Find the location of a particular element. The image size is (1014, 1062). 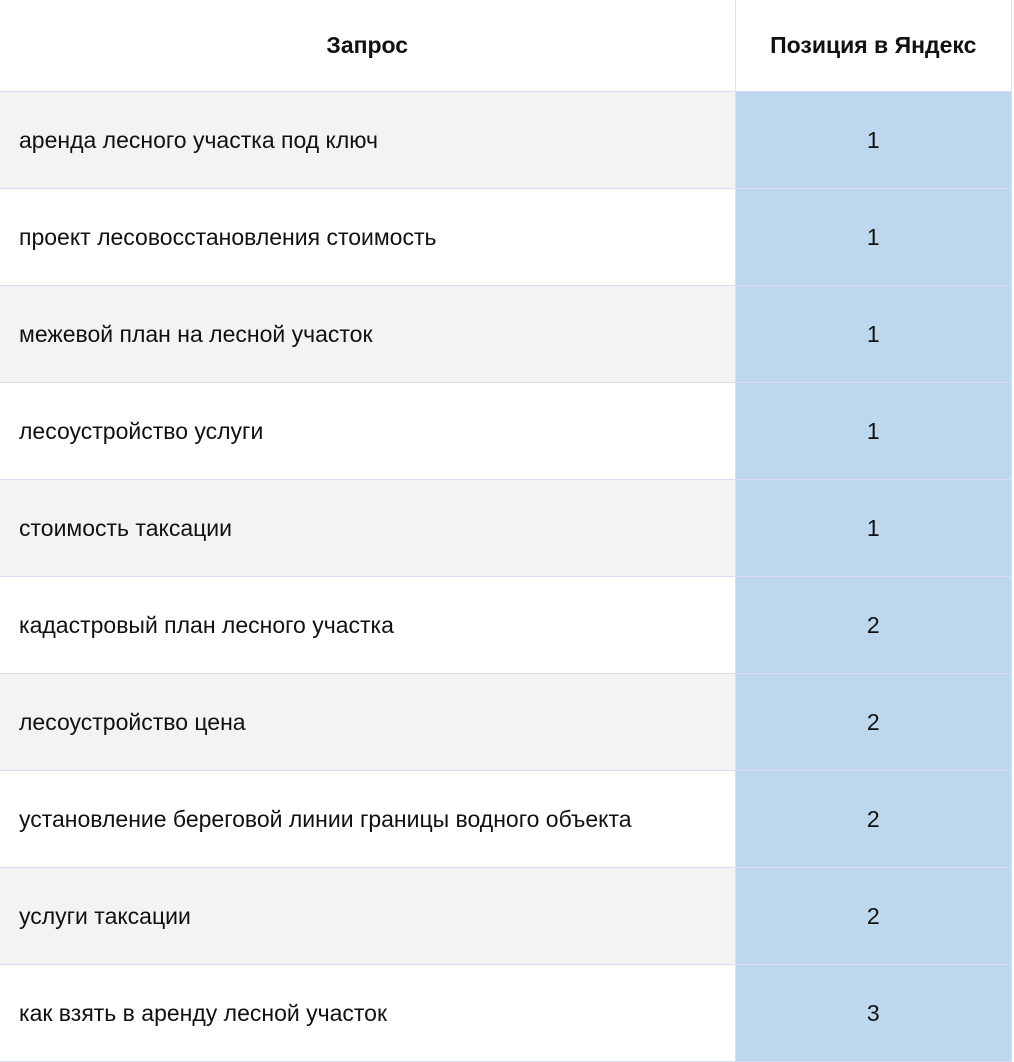

query-cell: лесоустройство услуги is located at coordinates (368, 431).